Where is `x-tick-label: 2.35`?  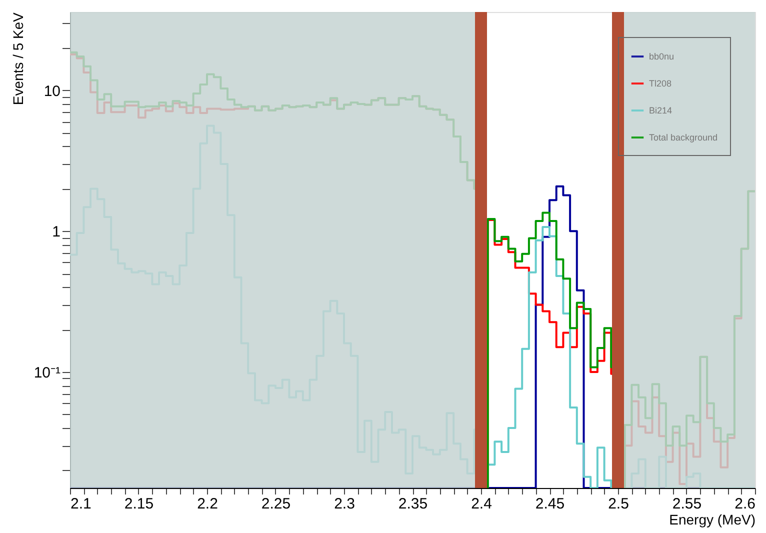
x-tick-label: 2.35 is located at coordinates (413, 504).